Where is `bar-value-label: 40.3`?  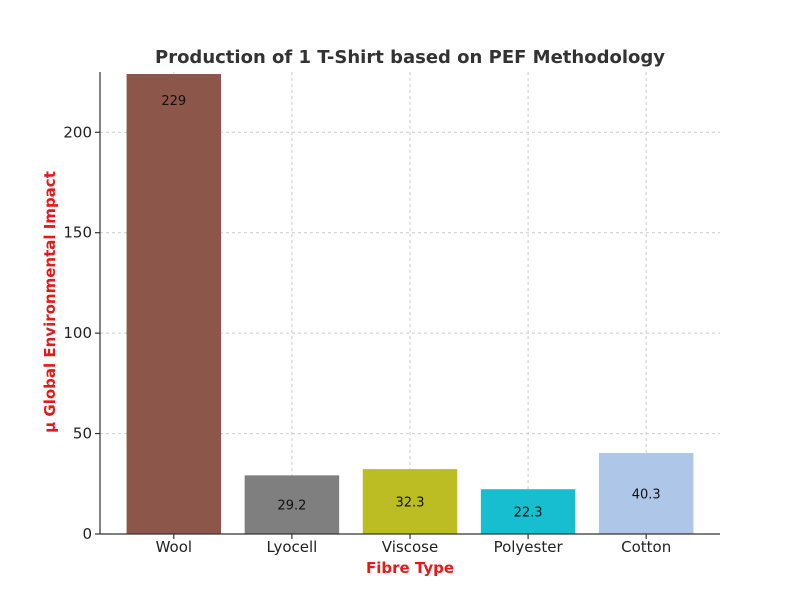
bar-value-label: 40.3 is located at coordinates (646, 495).